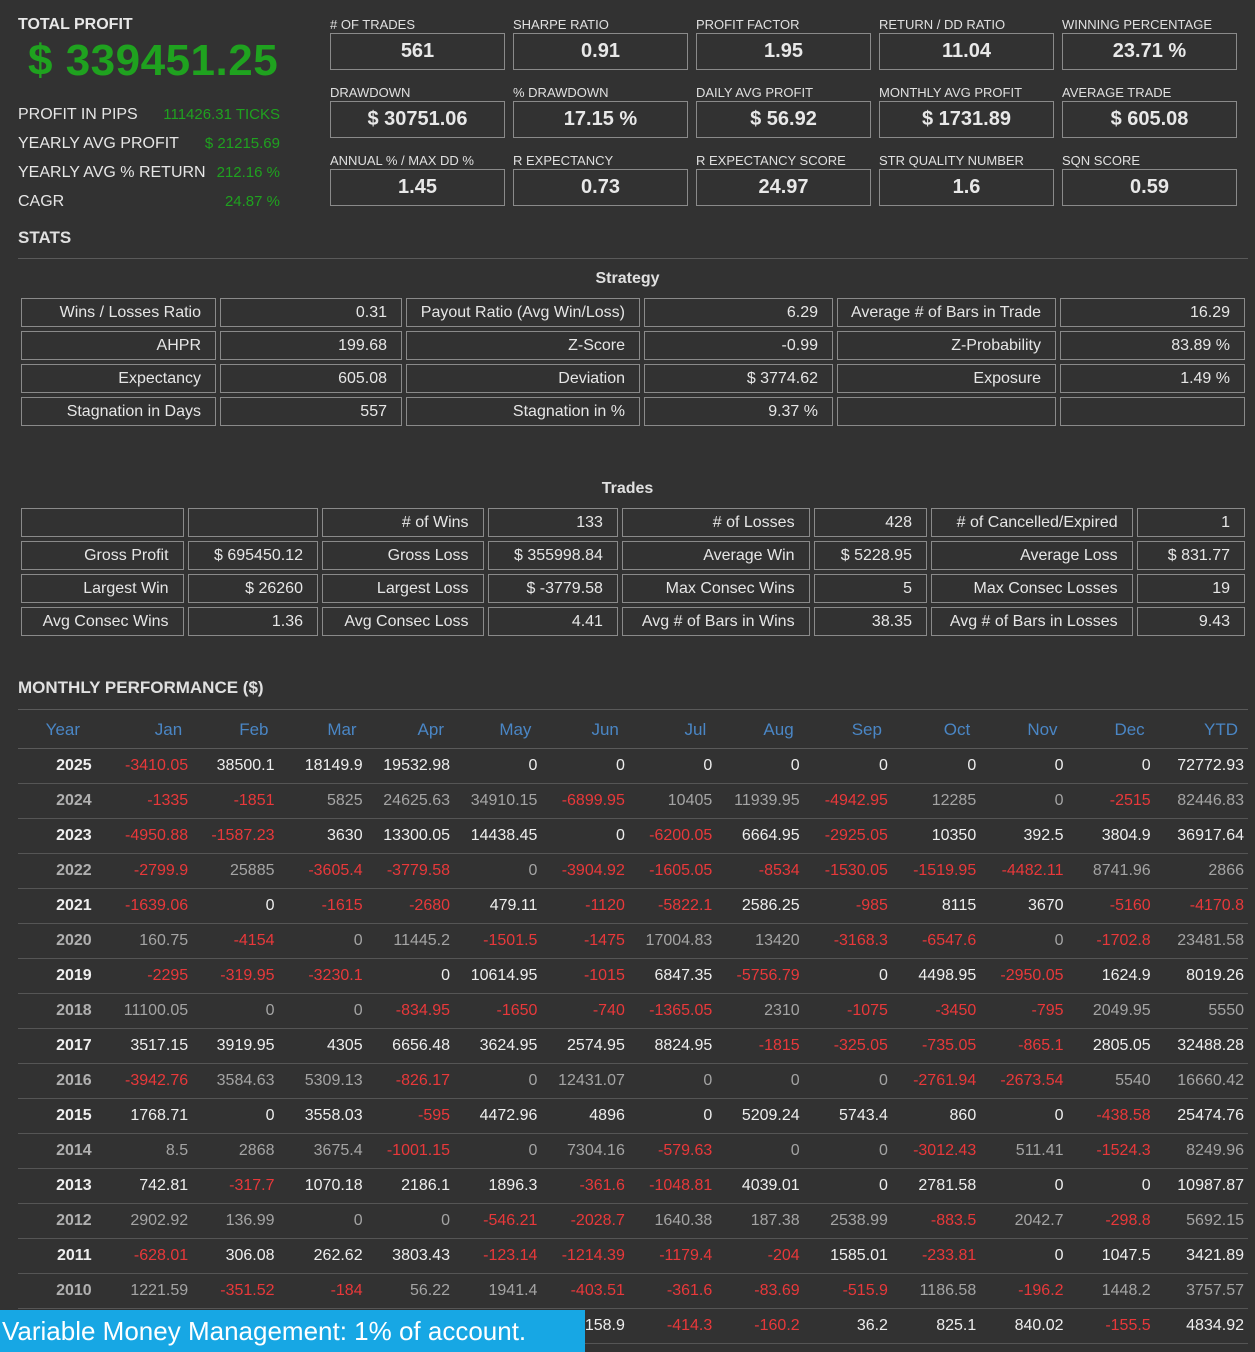 The width and height of the screenshot is (1255, 1352). I want to click on monthly-value: 3803.43, so click(410, 1256).